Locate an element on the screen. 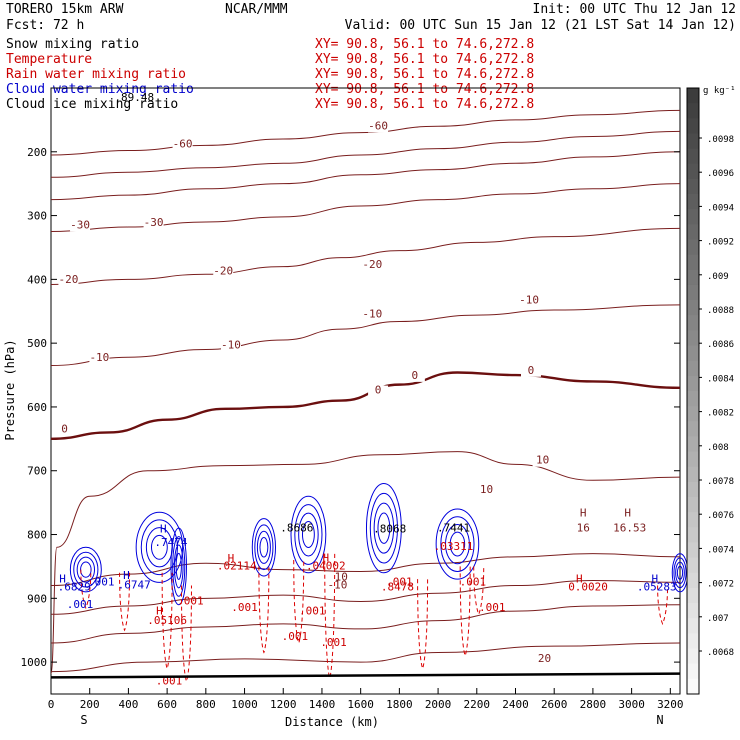 This screenshot has height=740, width=740. x-tick-label-5: 1000 is located at coordinates (244, 704).